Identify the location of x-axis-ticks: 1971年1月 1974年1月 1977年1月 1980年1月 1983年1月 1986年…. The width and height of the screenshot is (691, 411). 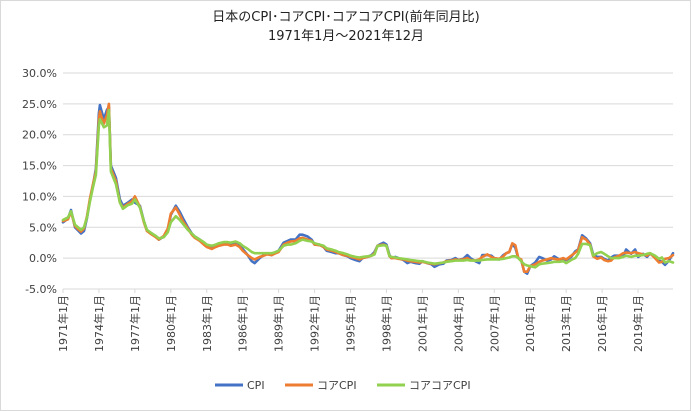
(350, 320).